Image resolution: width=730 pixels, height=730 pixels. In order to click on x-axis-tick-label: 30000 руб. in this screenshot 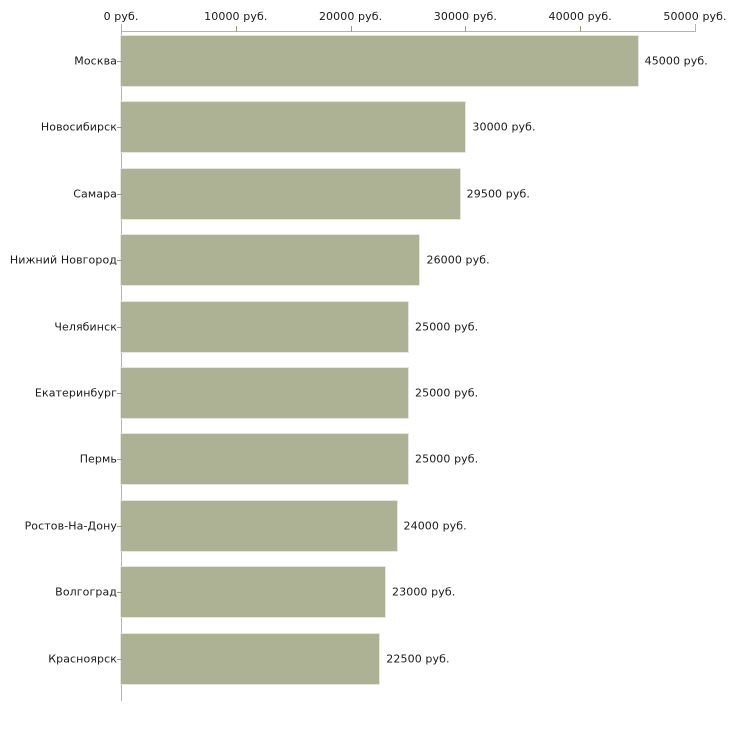, I will do `click(465, 16)`.